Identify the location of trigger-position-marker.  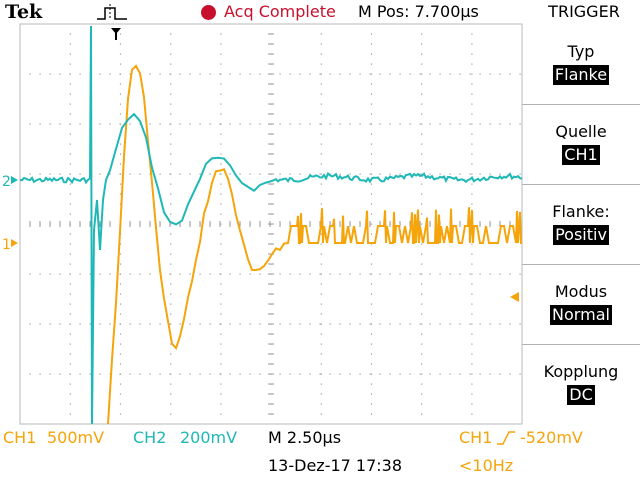
(116, 34).